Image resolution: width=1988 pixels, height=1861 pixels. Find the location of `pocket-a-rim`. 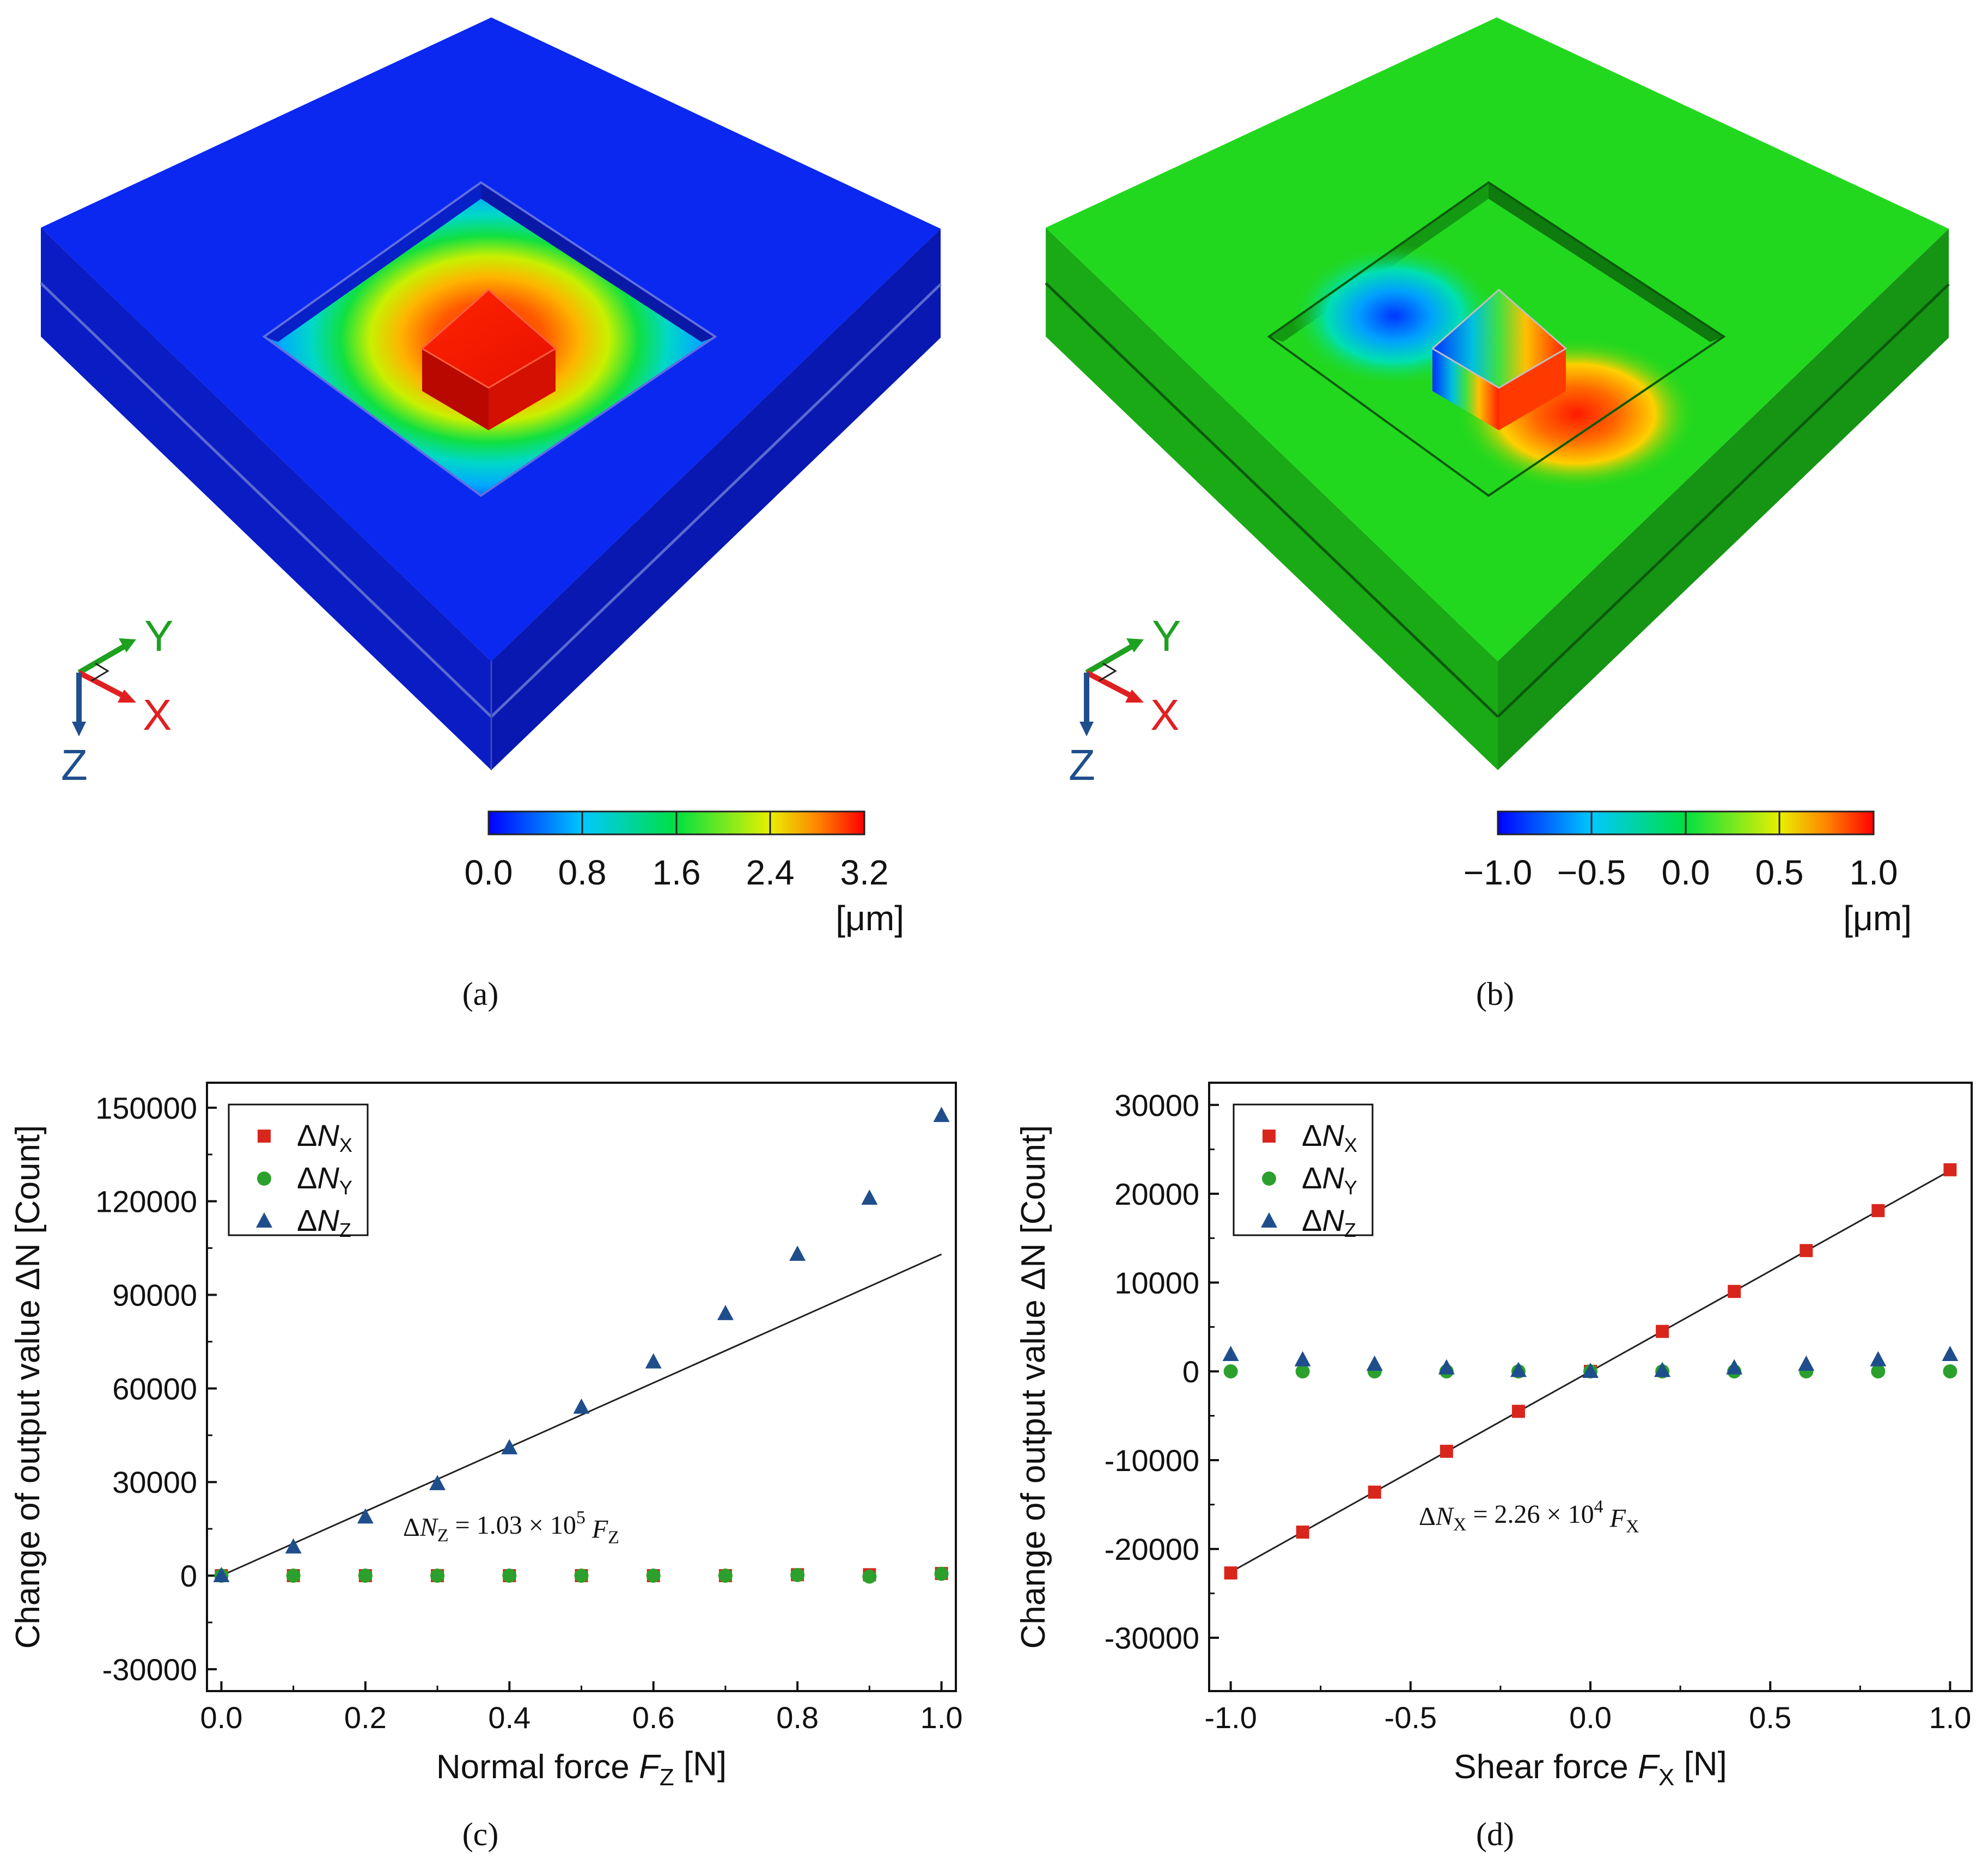

pocket-a-rim is located at coordinates (490, 339).